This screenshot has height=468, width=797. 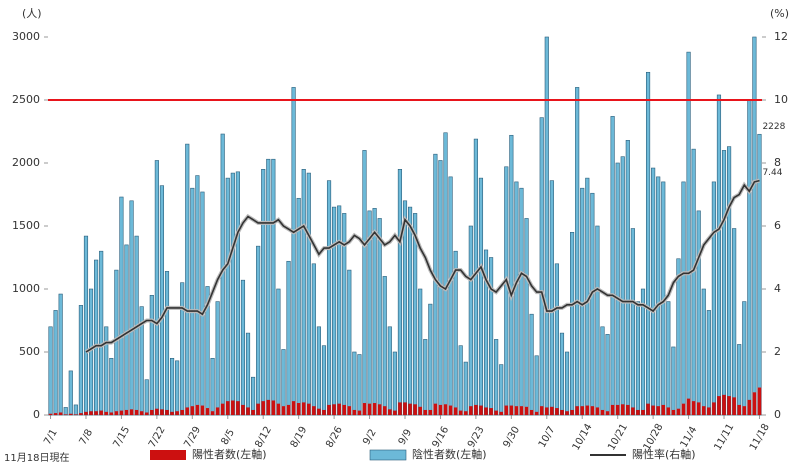 I want to click on y2-tick-label: 4, so click(x=777, y=288).